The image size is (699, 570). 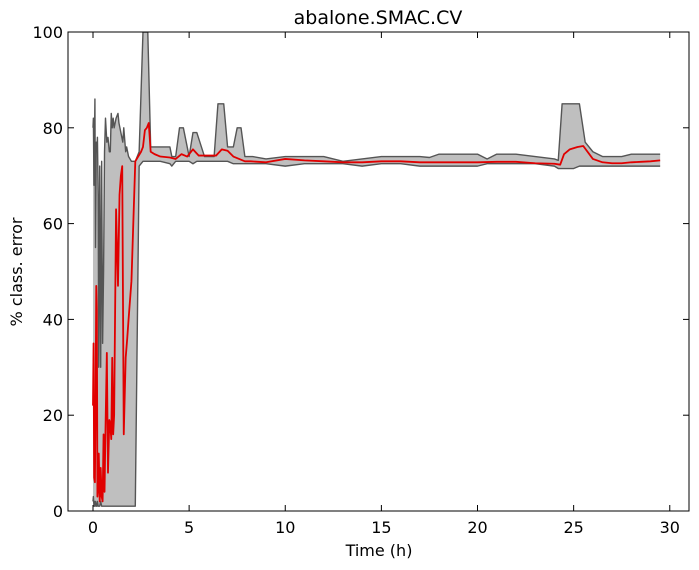 I want to click on y-tick-label: 40, so click(x=53, y=319).